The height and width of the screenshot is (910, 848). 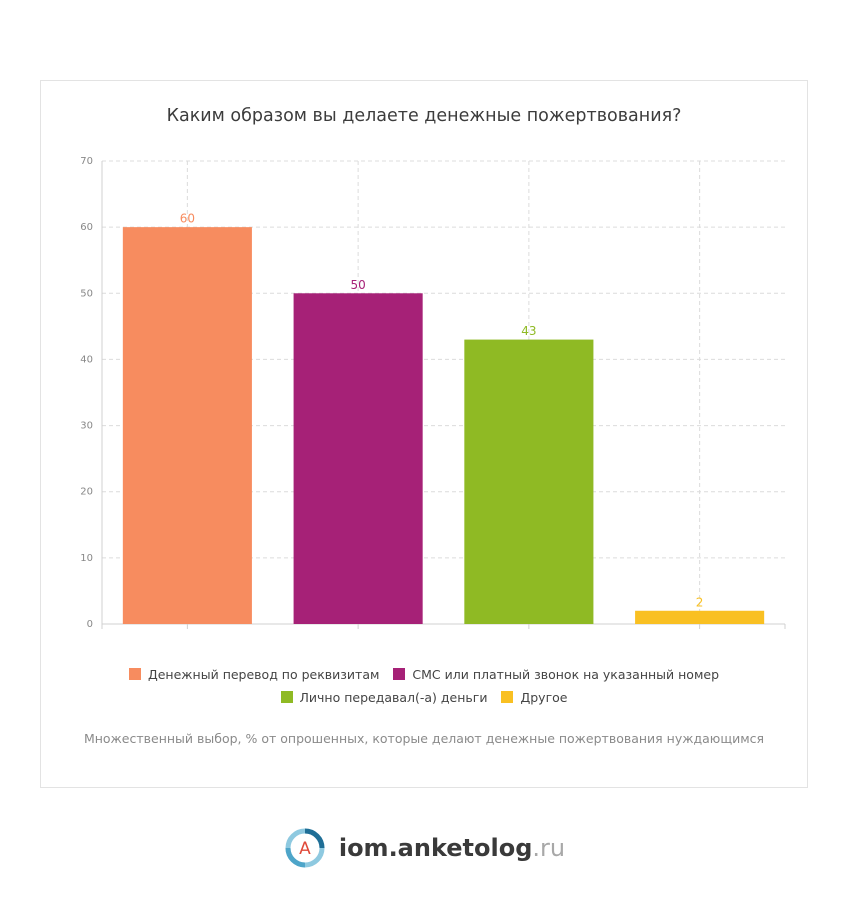 I want to click on y-tick-label: 20, so click(x=86, y=492).